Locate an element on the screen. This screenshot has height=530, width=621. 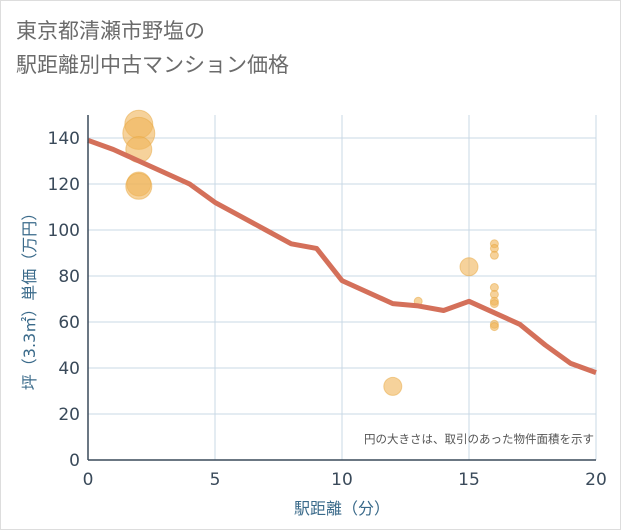
x-tick-5: 5 is located at coordinates (215, 480).